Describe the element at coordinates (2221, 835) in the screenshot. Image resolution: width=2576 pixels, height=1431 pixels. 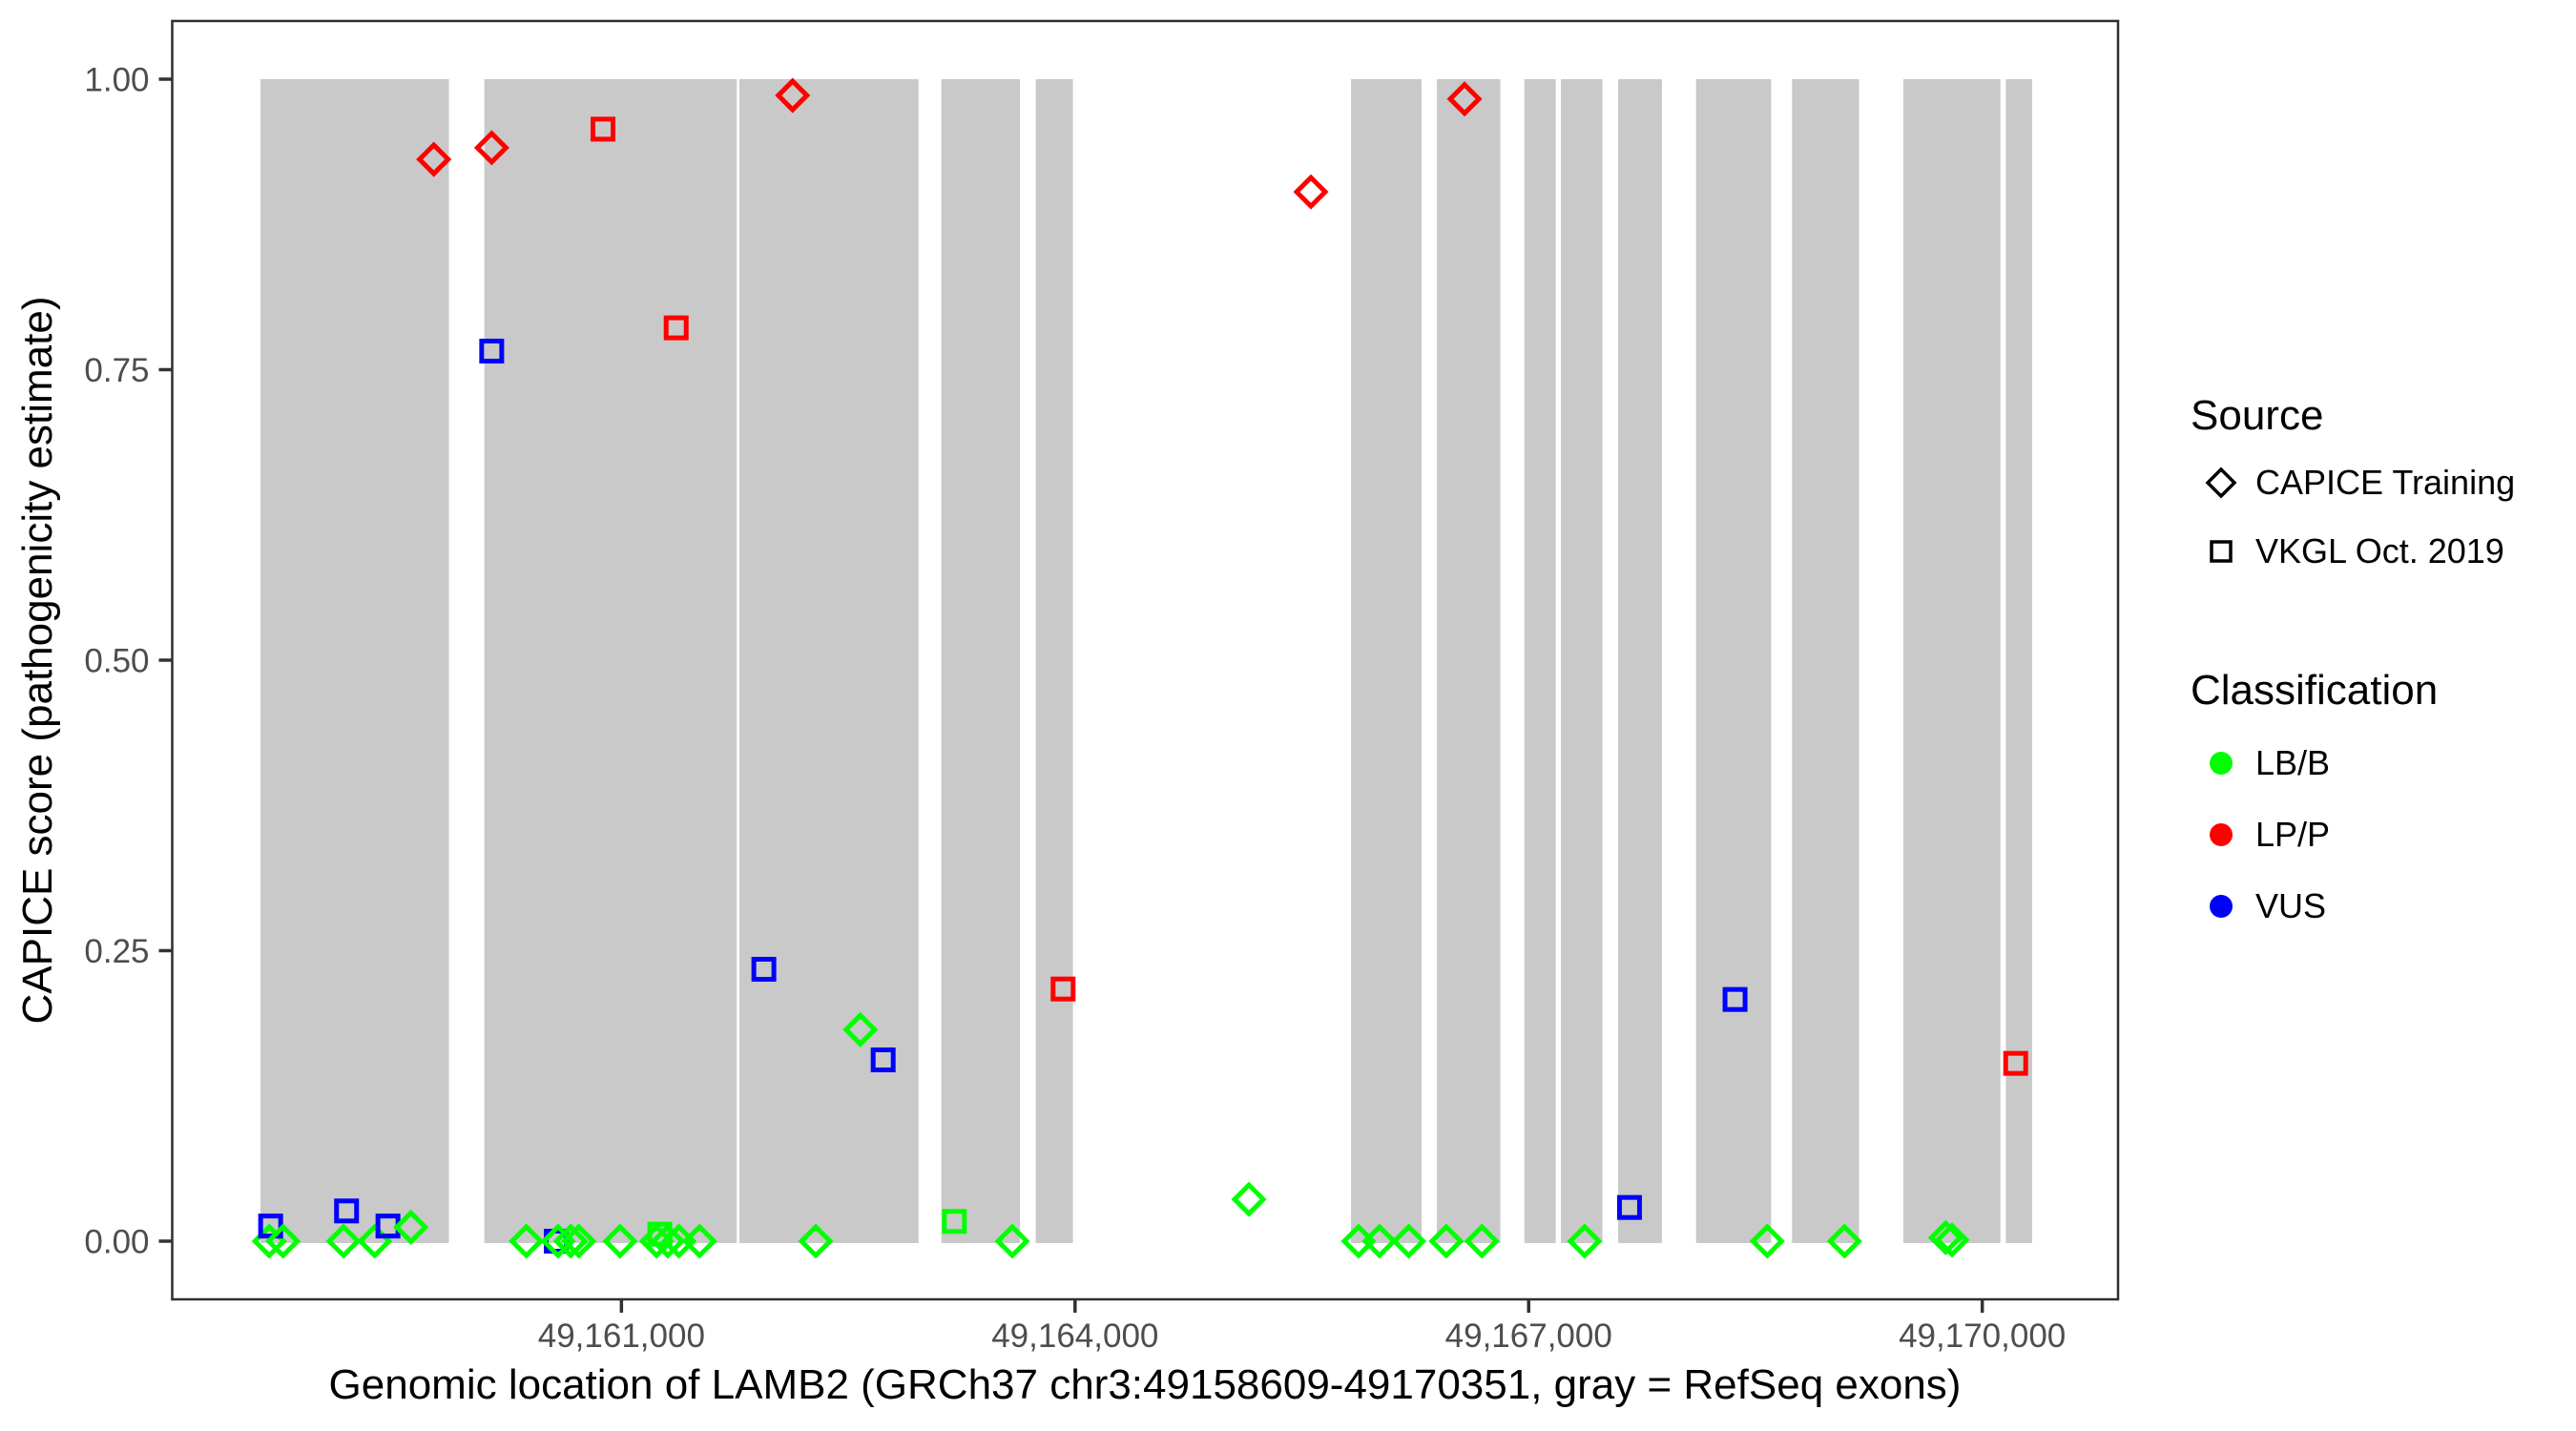
I see `legend-item-class-2-glyph-icon` at that location.